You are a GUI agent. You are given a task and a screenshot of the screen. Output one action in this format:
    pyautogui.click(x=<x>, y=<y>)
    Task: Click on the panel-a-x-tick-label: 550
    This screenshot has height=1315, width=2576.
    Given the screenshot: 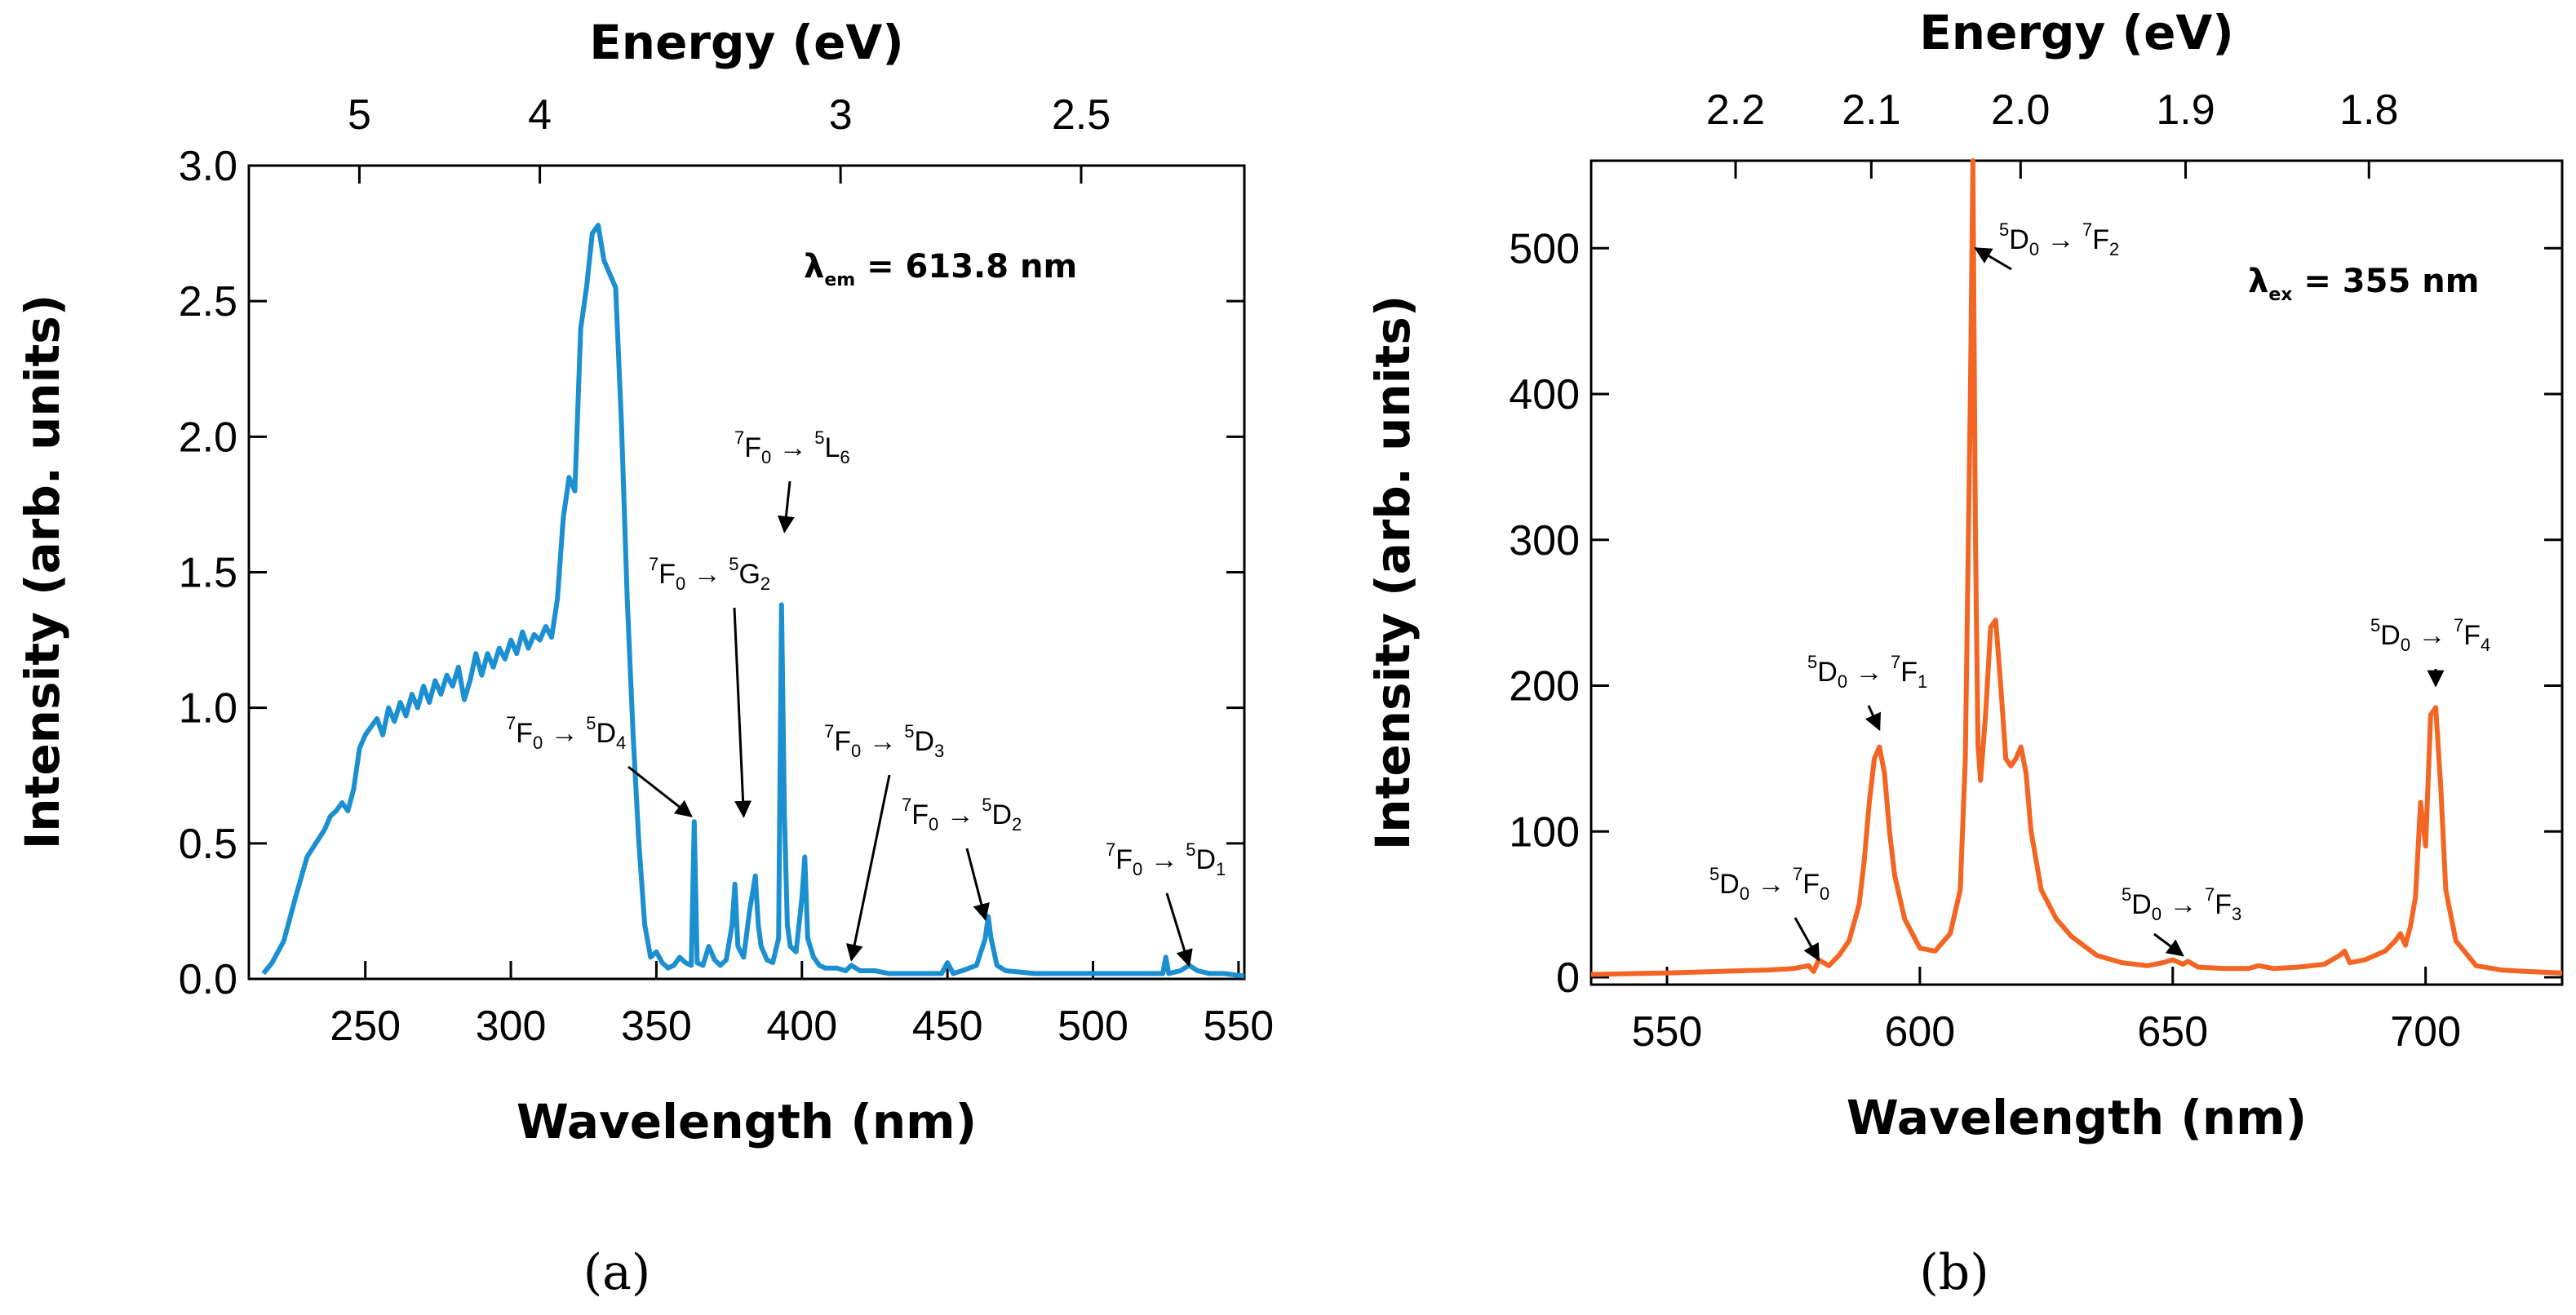 What is the action you would take?
    pyautogui.click(x=1238, y=1026)
    